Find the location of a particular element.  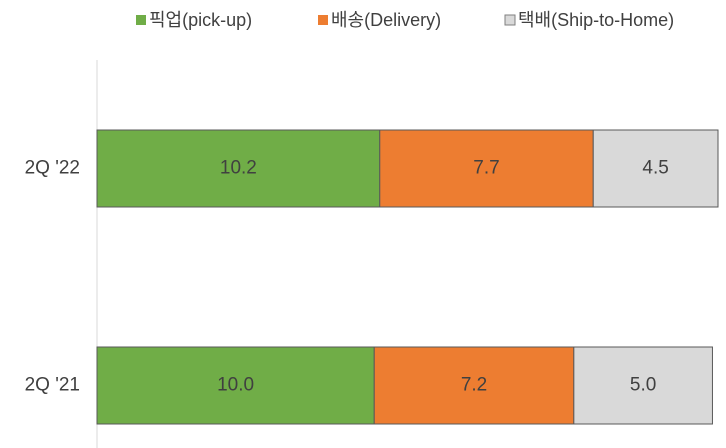

data-label: 4.5 is located at coordinates (655, 168).